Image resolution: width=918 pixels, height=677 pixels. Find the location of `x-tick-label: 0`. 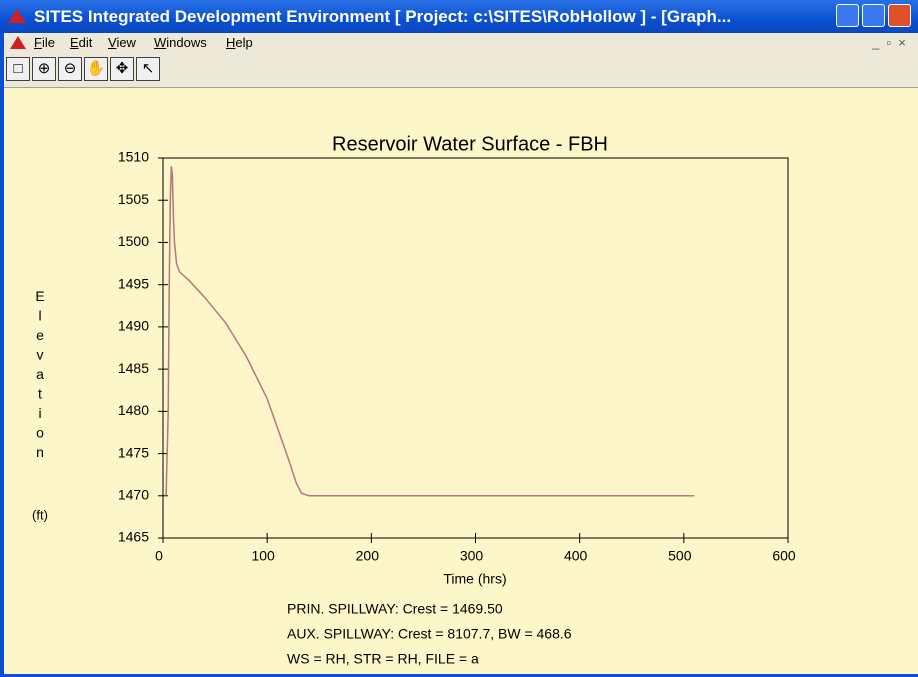

x-tick-label: 0 is located at coordinates (159, 556).